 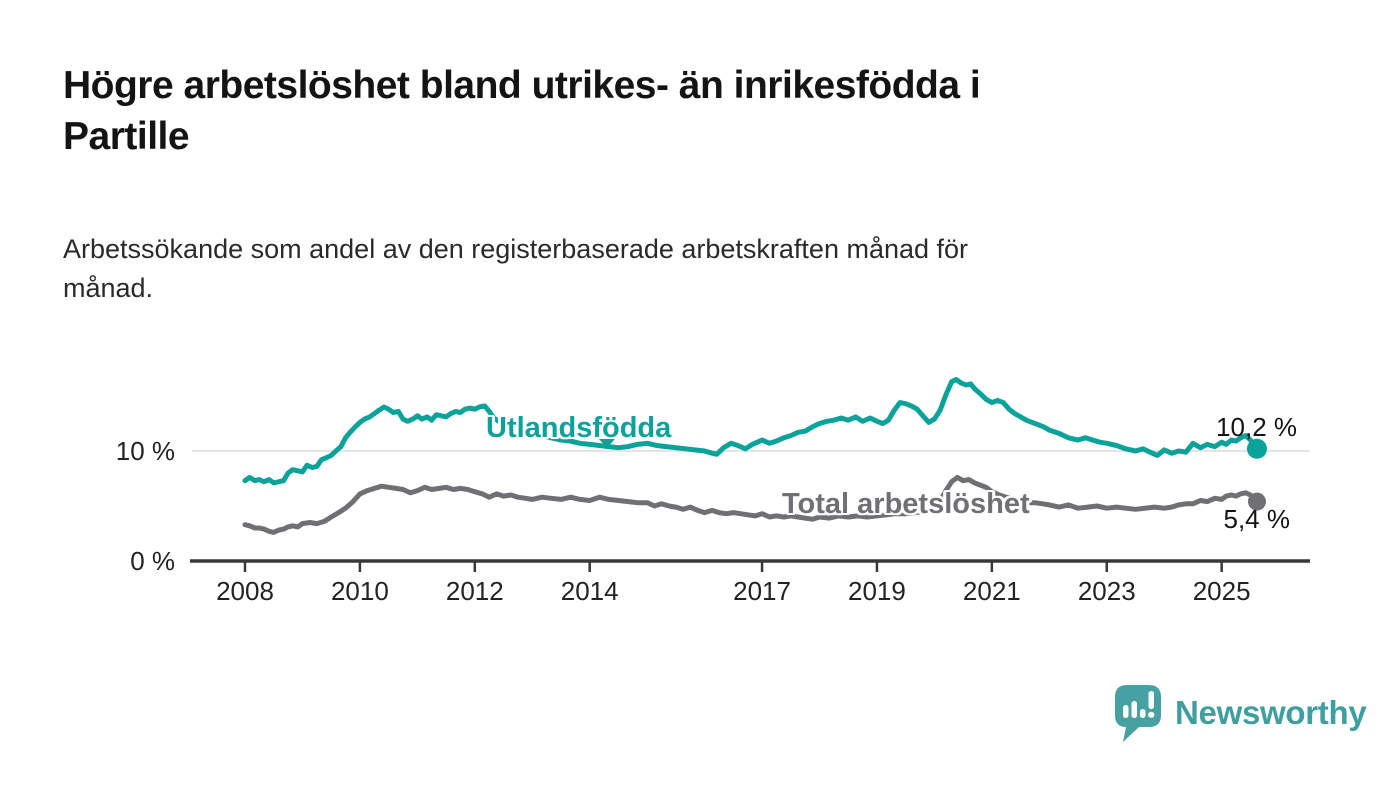 I want to click on series-label-utlandsfodda: Utlandsfödda, so click(x=579, y=428).